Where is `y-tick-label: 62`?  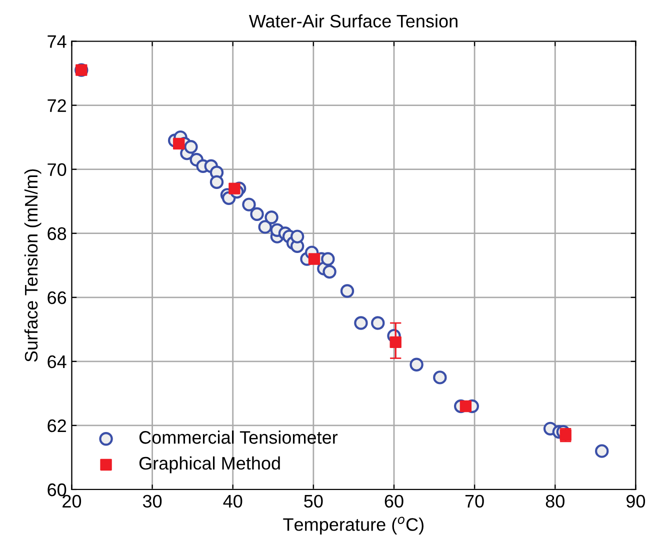
y-tick-label: 62 is located at coordinates (57, 425).